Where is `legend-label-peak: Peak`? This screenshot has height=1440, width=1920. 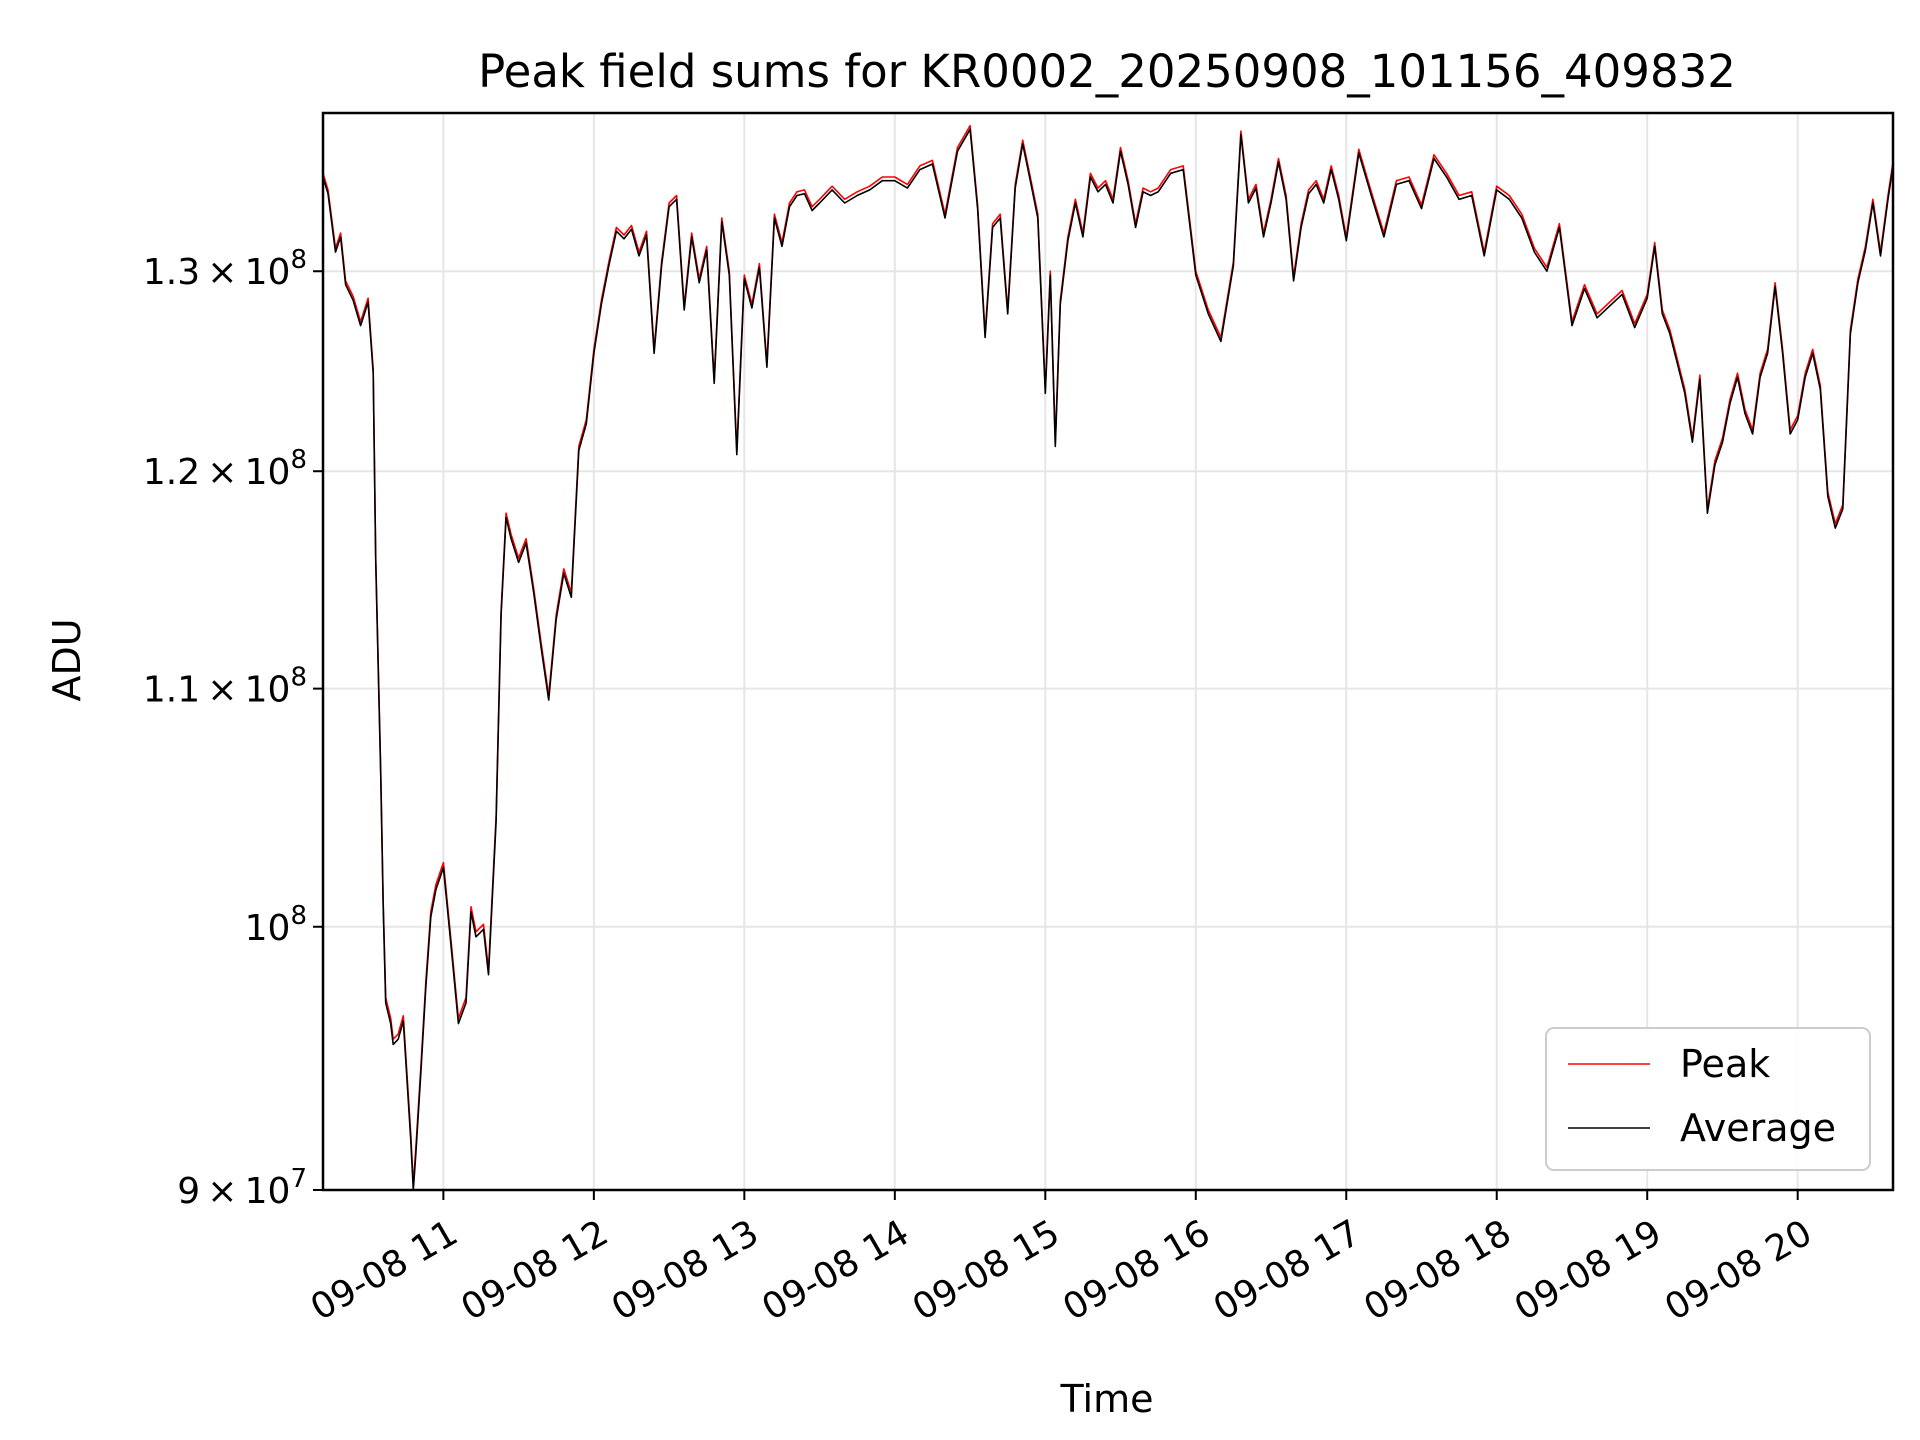
legend-label-peak: Peak is located at coordinates (1725, 1064).